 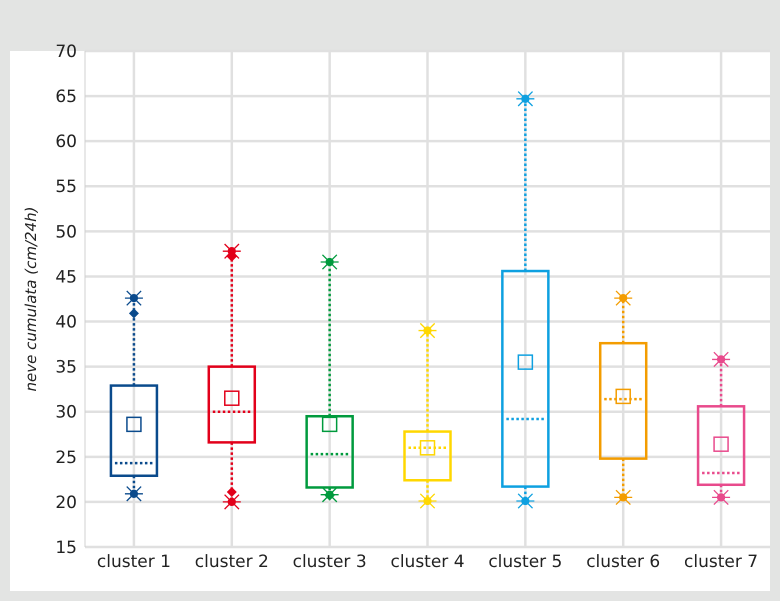 I want to click on y-tick-label: 60, so click(x=66, y=142).